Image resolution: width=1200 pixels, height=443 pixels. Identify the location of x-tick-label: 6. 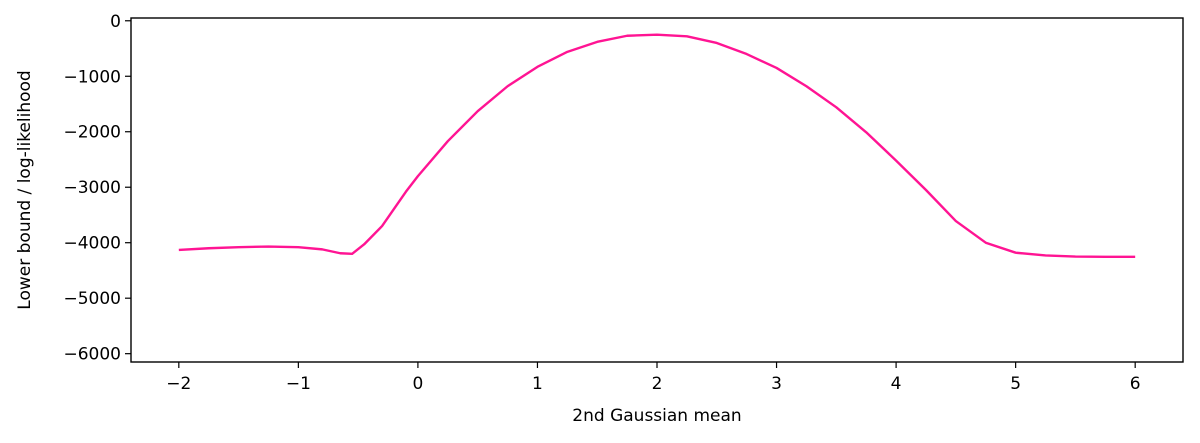
(1135, 384).